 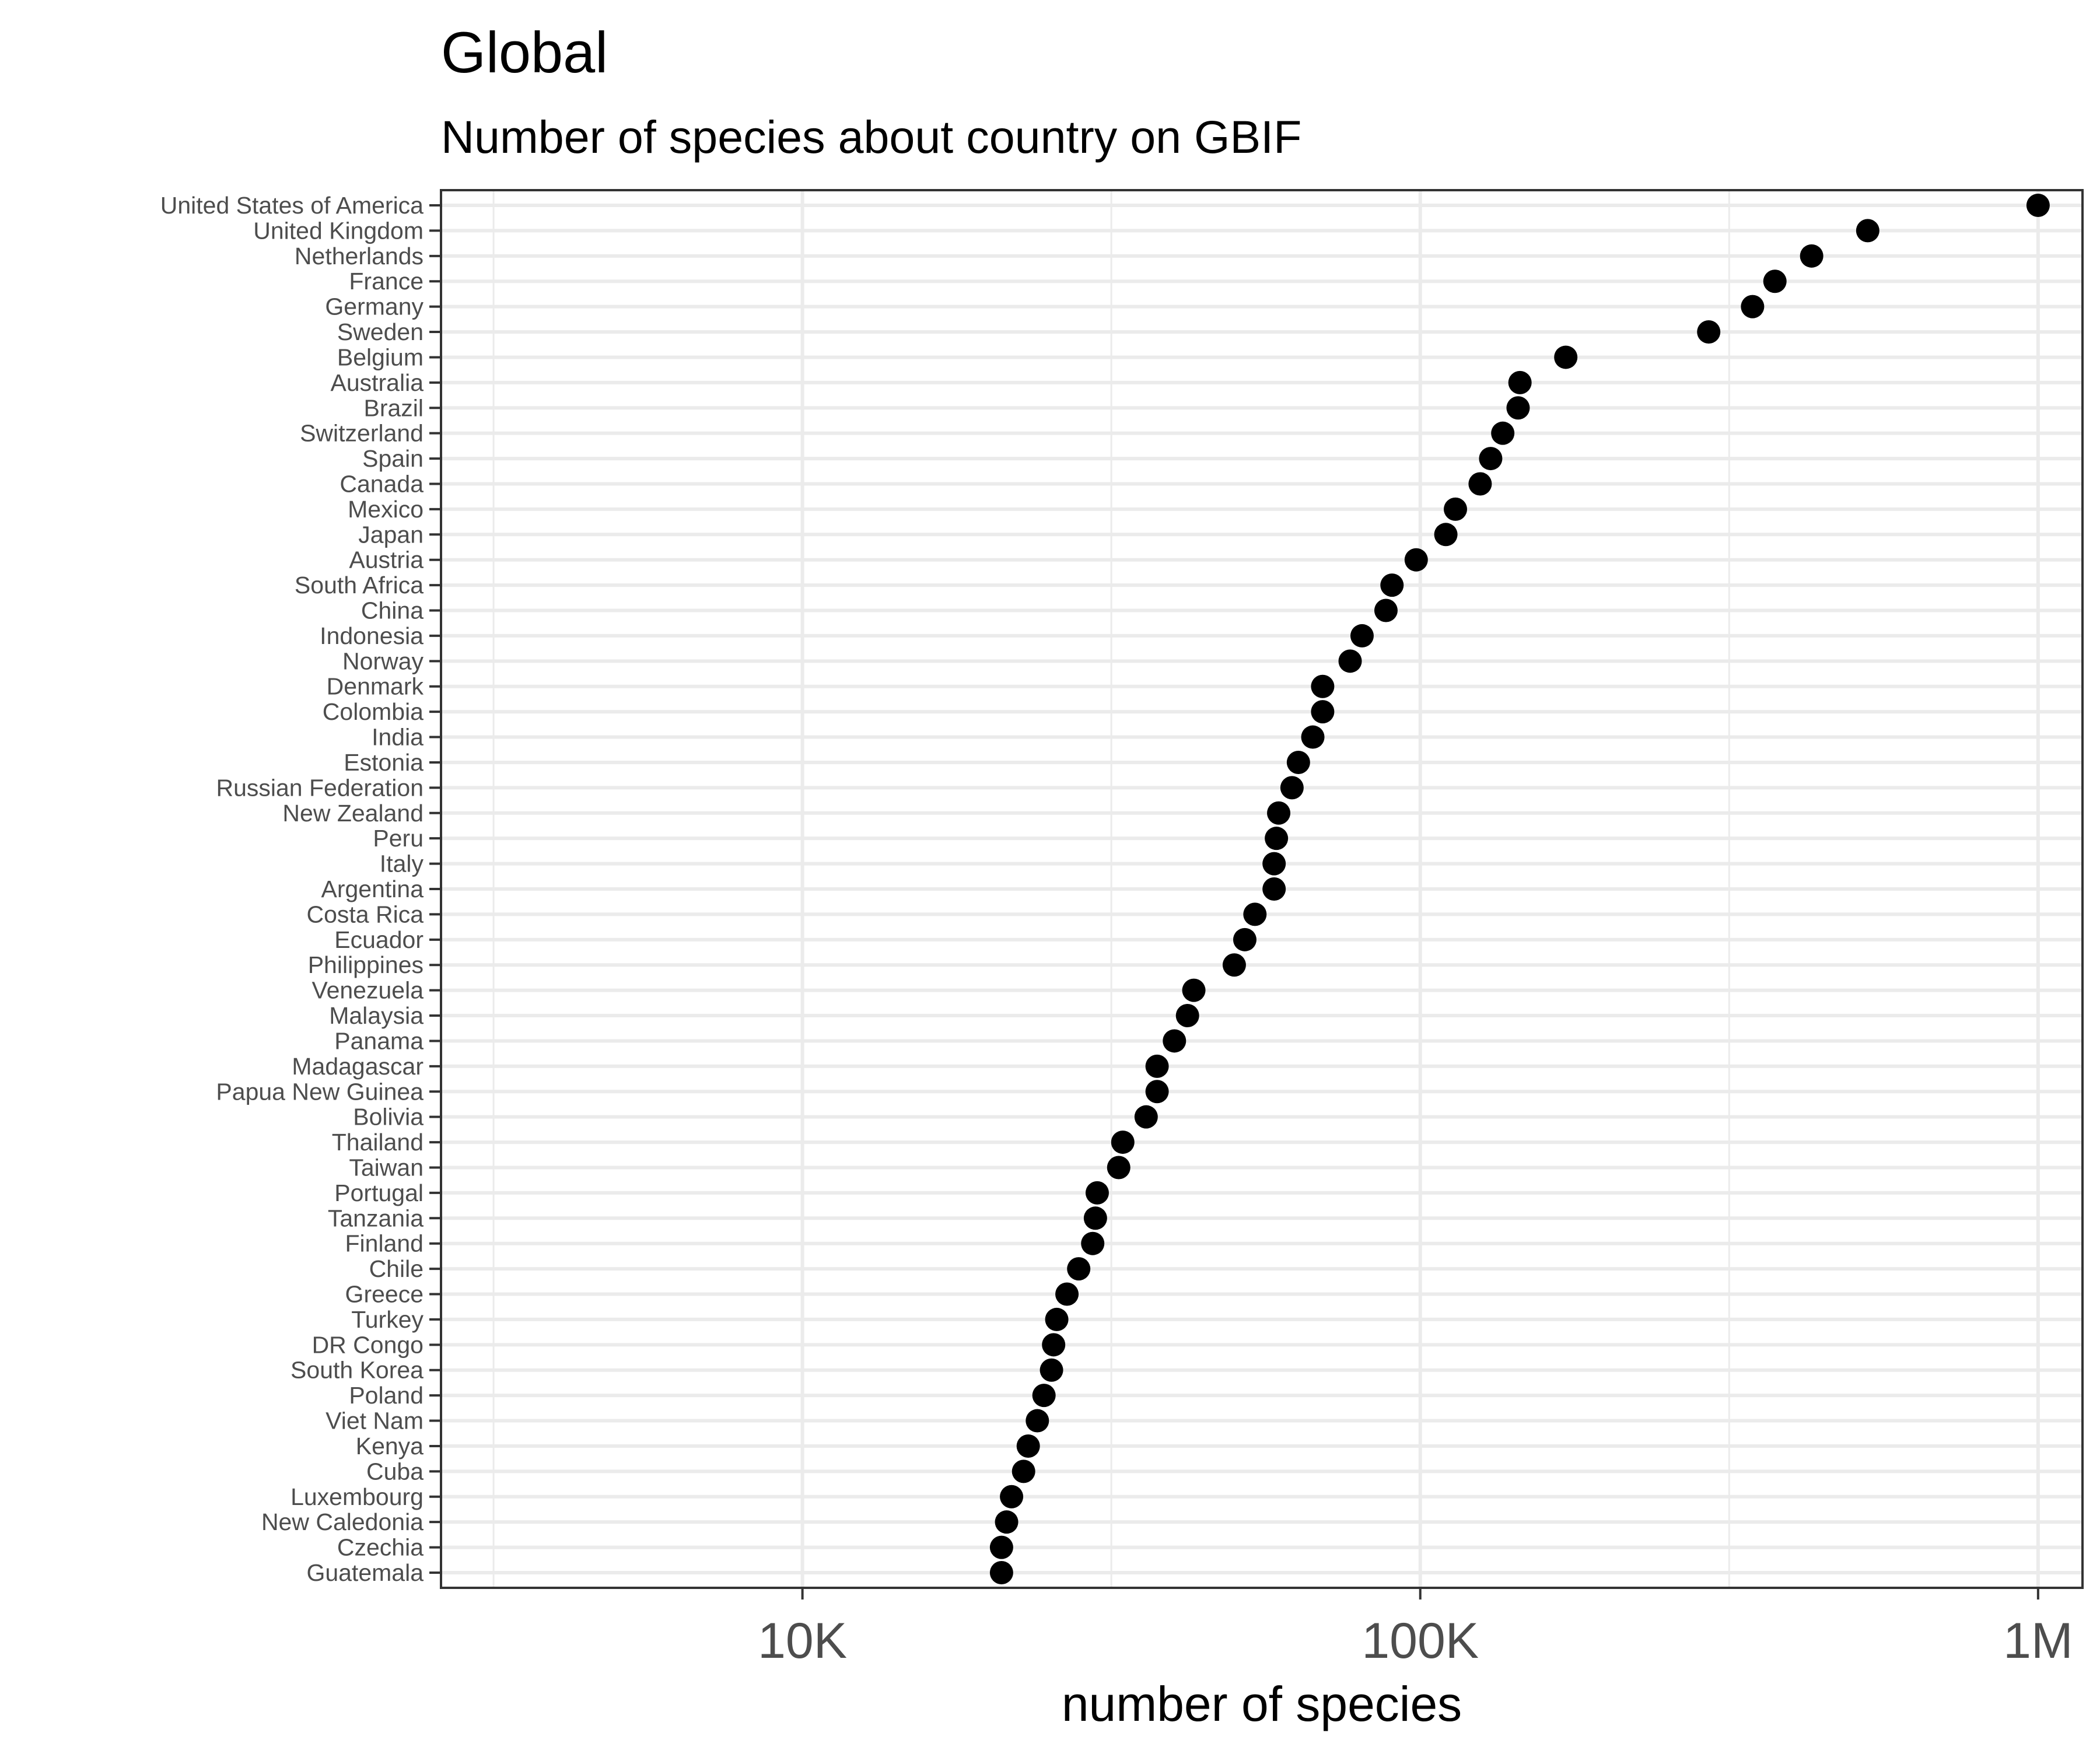 I want to click on y-tick-label: Poland, so click(x=386, y=1395).